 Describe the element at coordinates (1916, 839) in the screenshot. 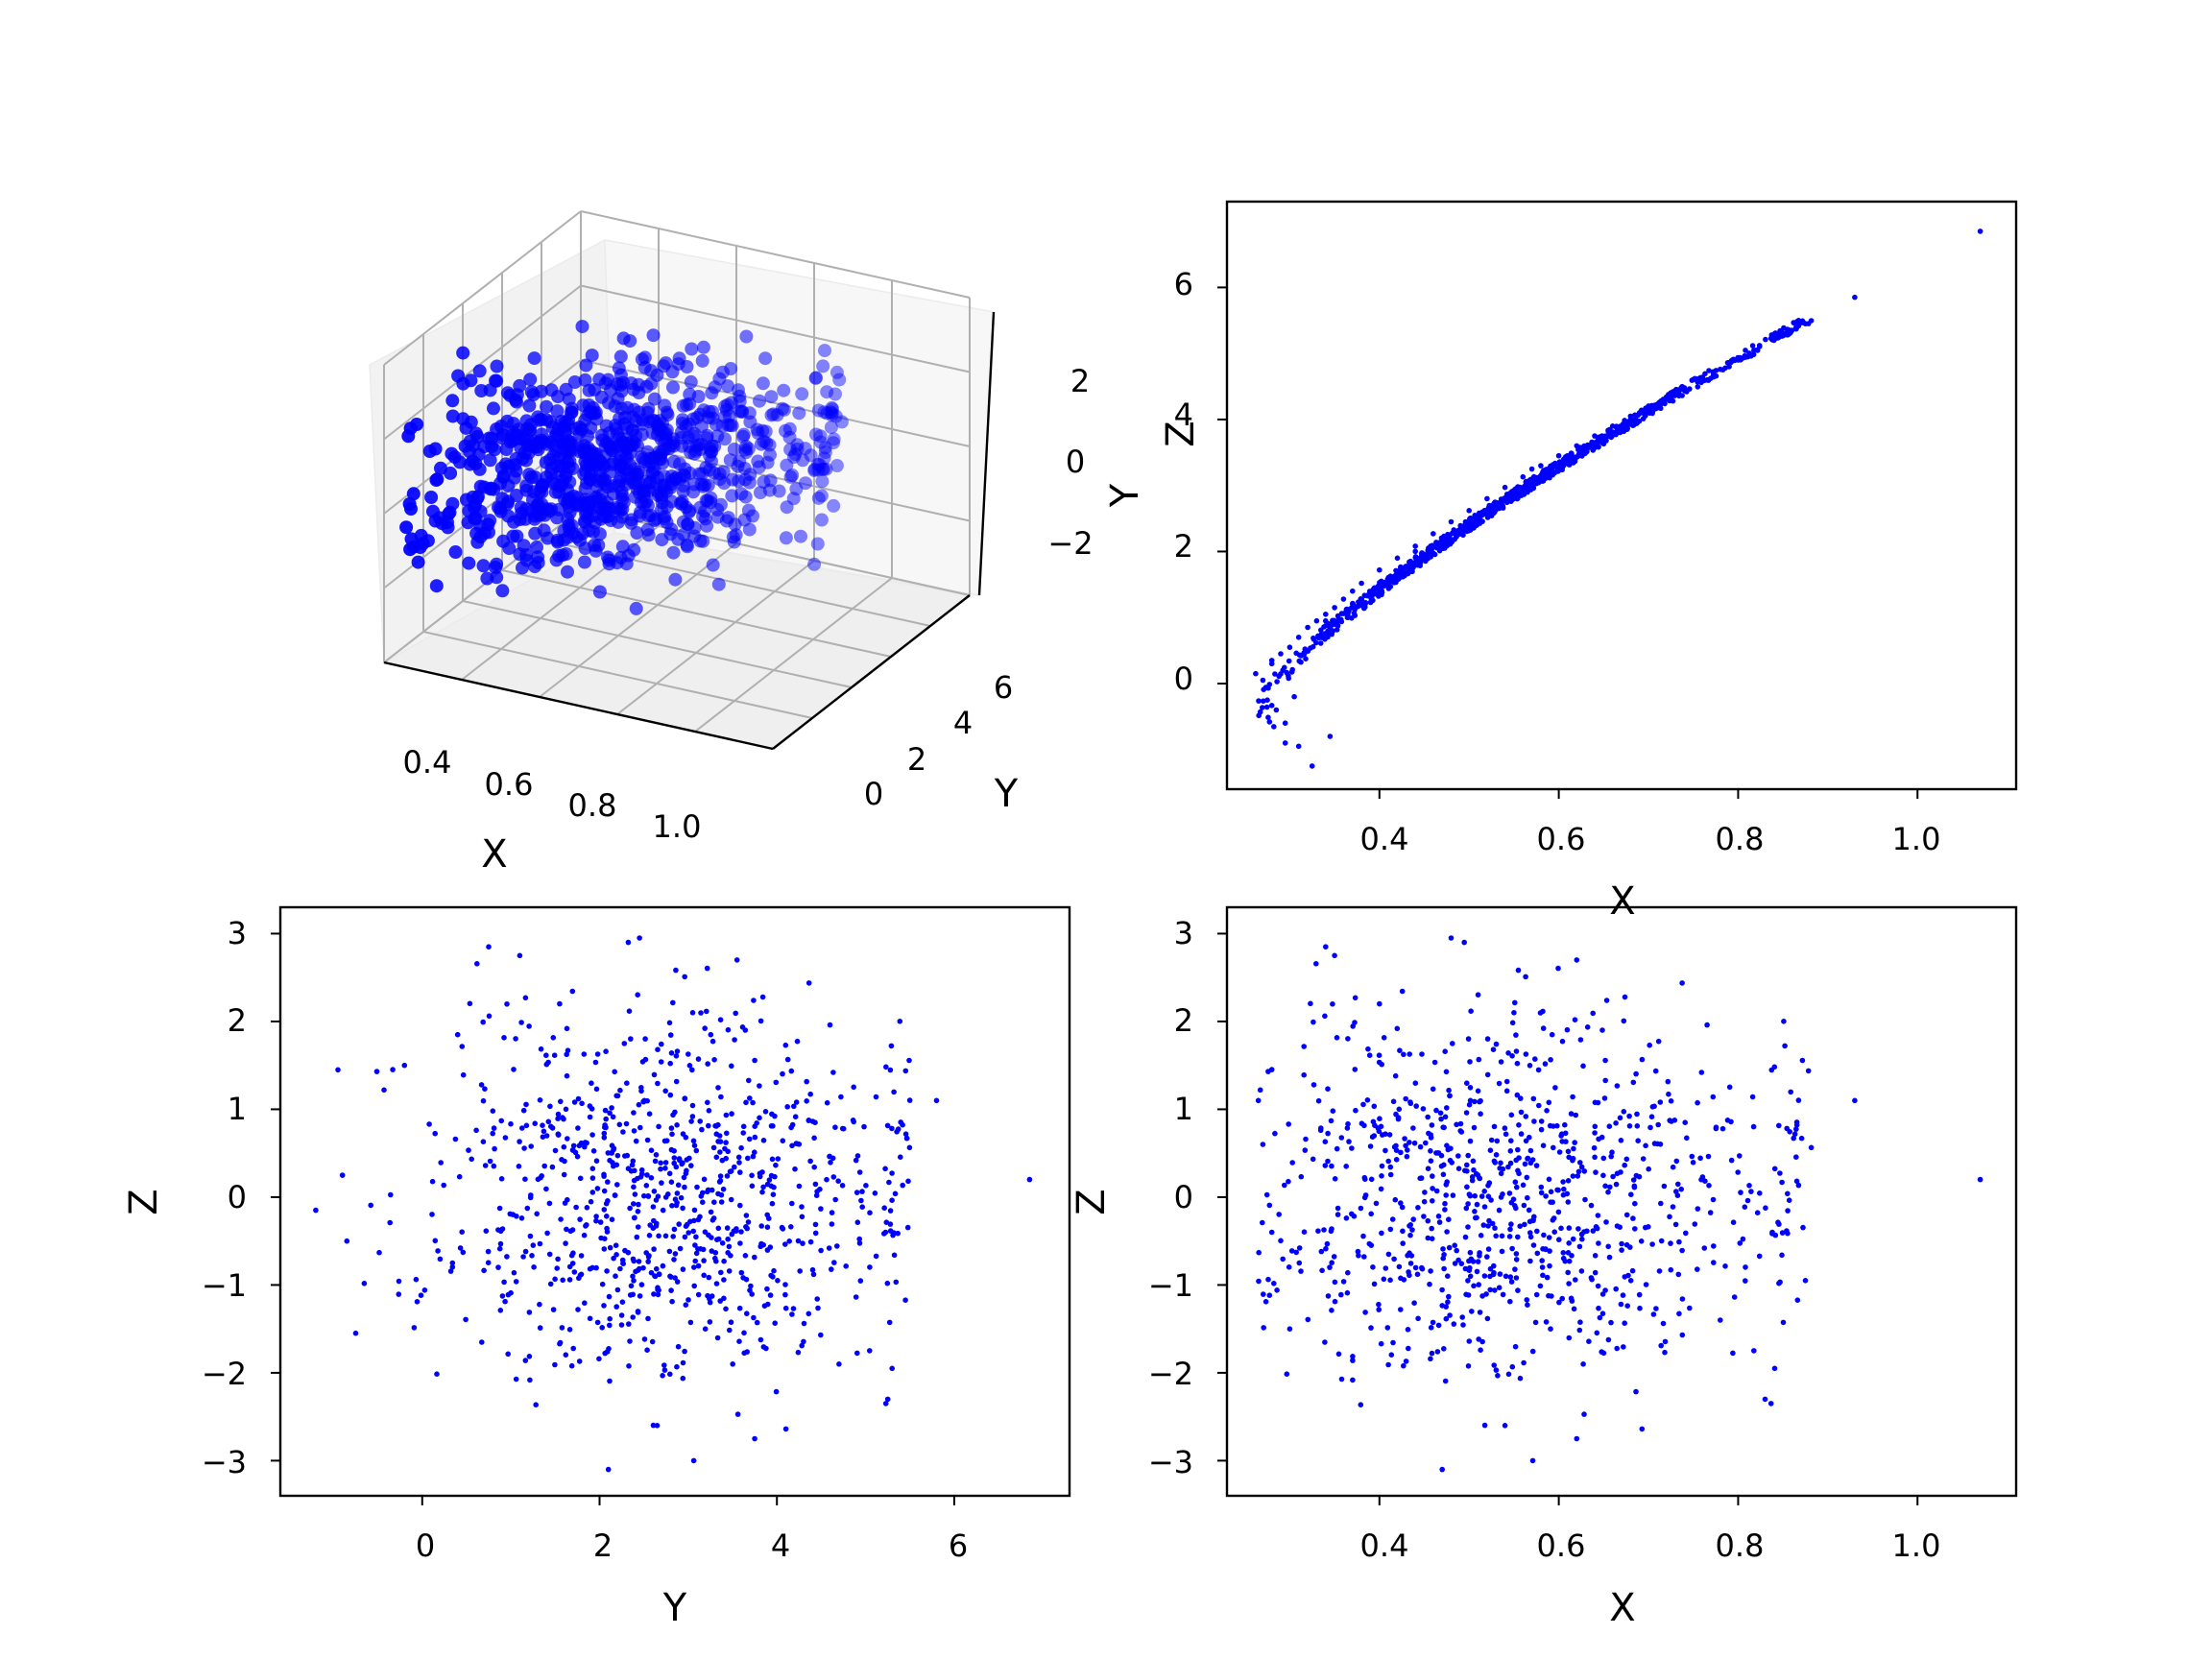

I see `x-tick-label: 1.0` at that location.